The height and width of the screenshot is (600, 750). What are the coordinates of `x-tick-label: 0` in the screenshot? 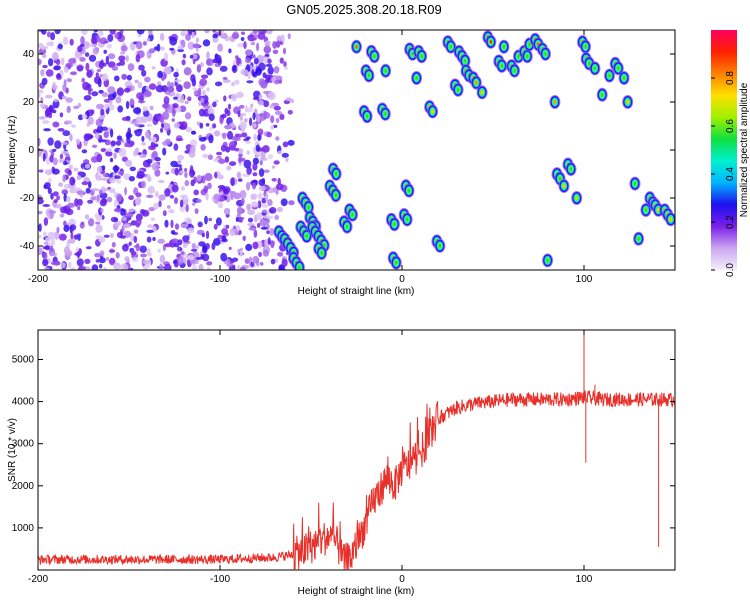 It's located at (402, 279).